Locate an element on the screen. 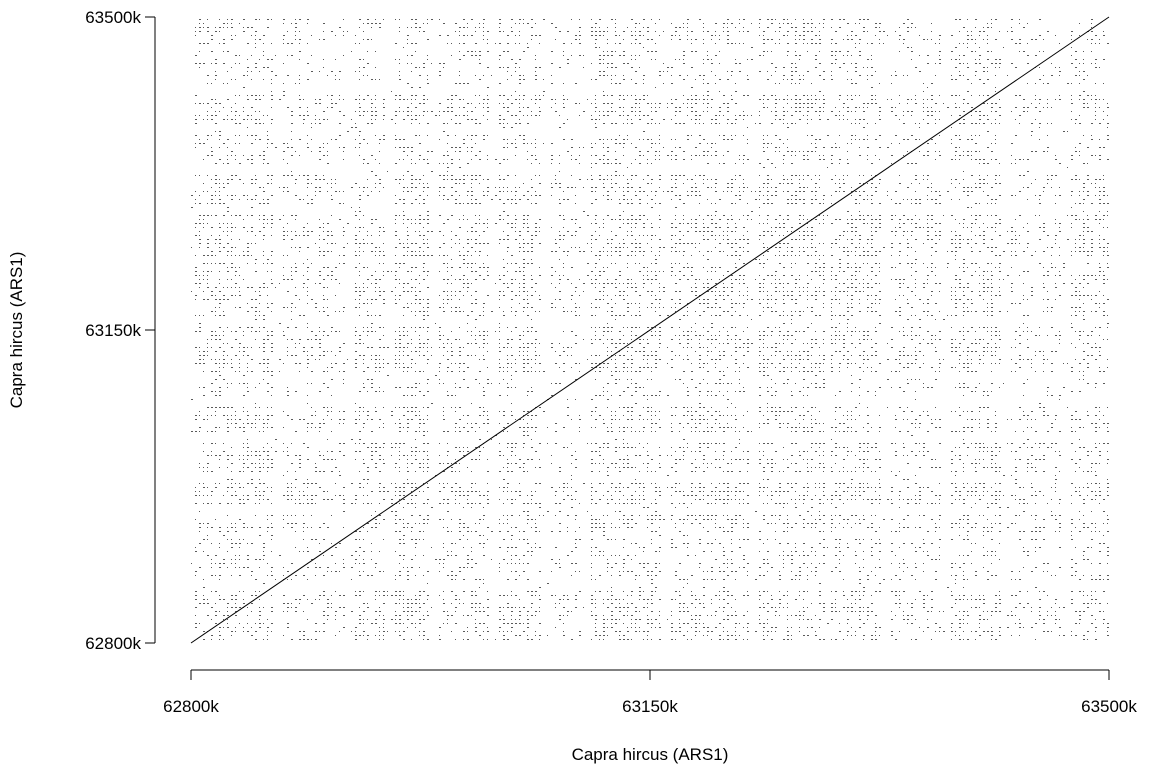 This screenshot has height=771, width=1151. x-axis-label: Capra hircus (ARS1) is located at coordinates (650, 754).